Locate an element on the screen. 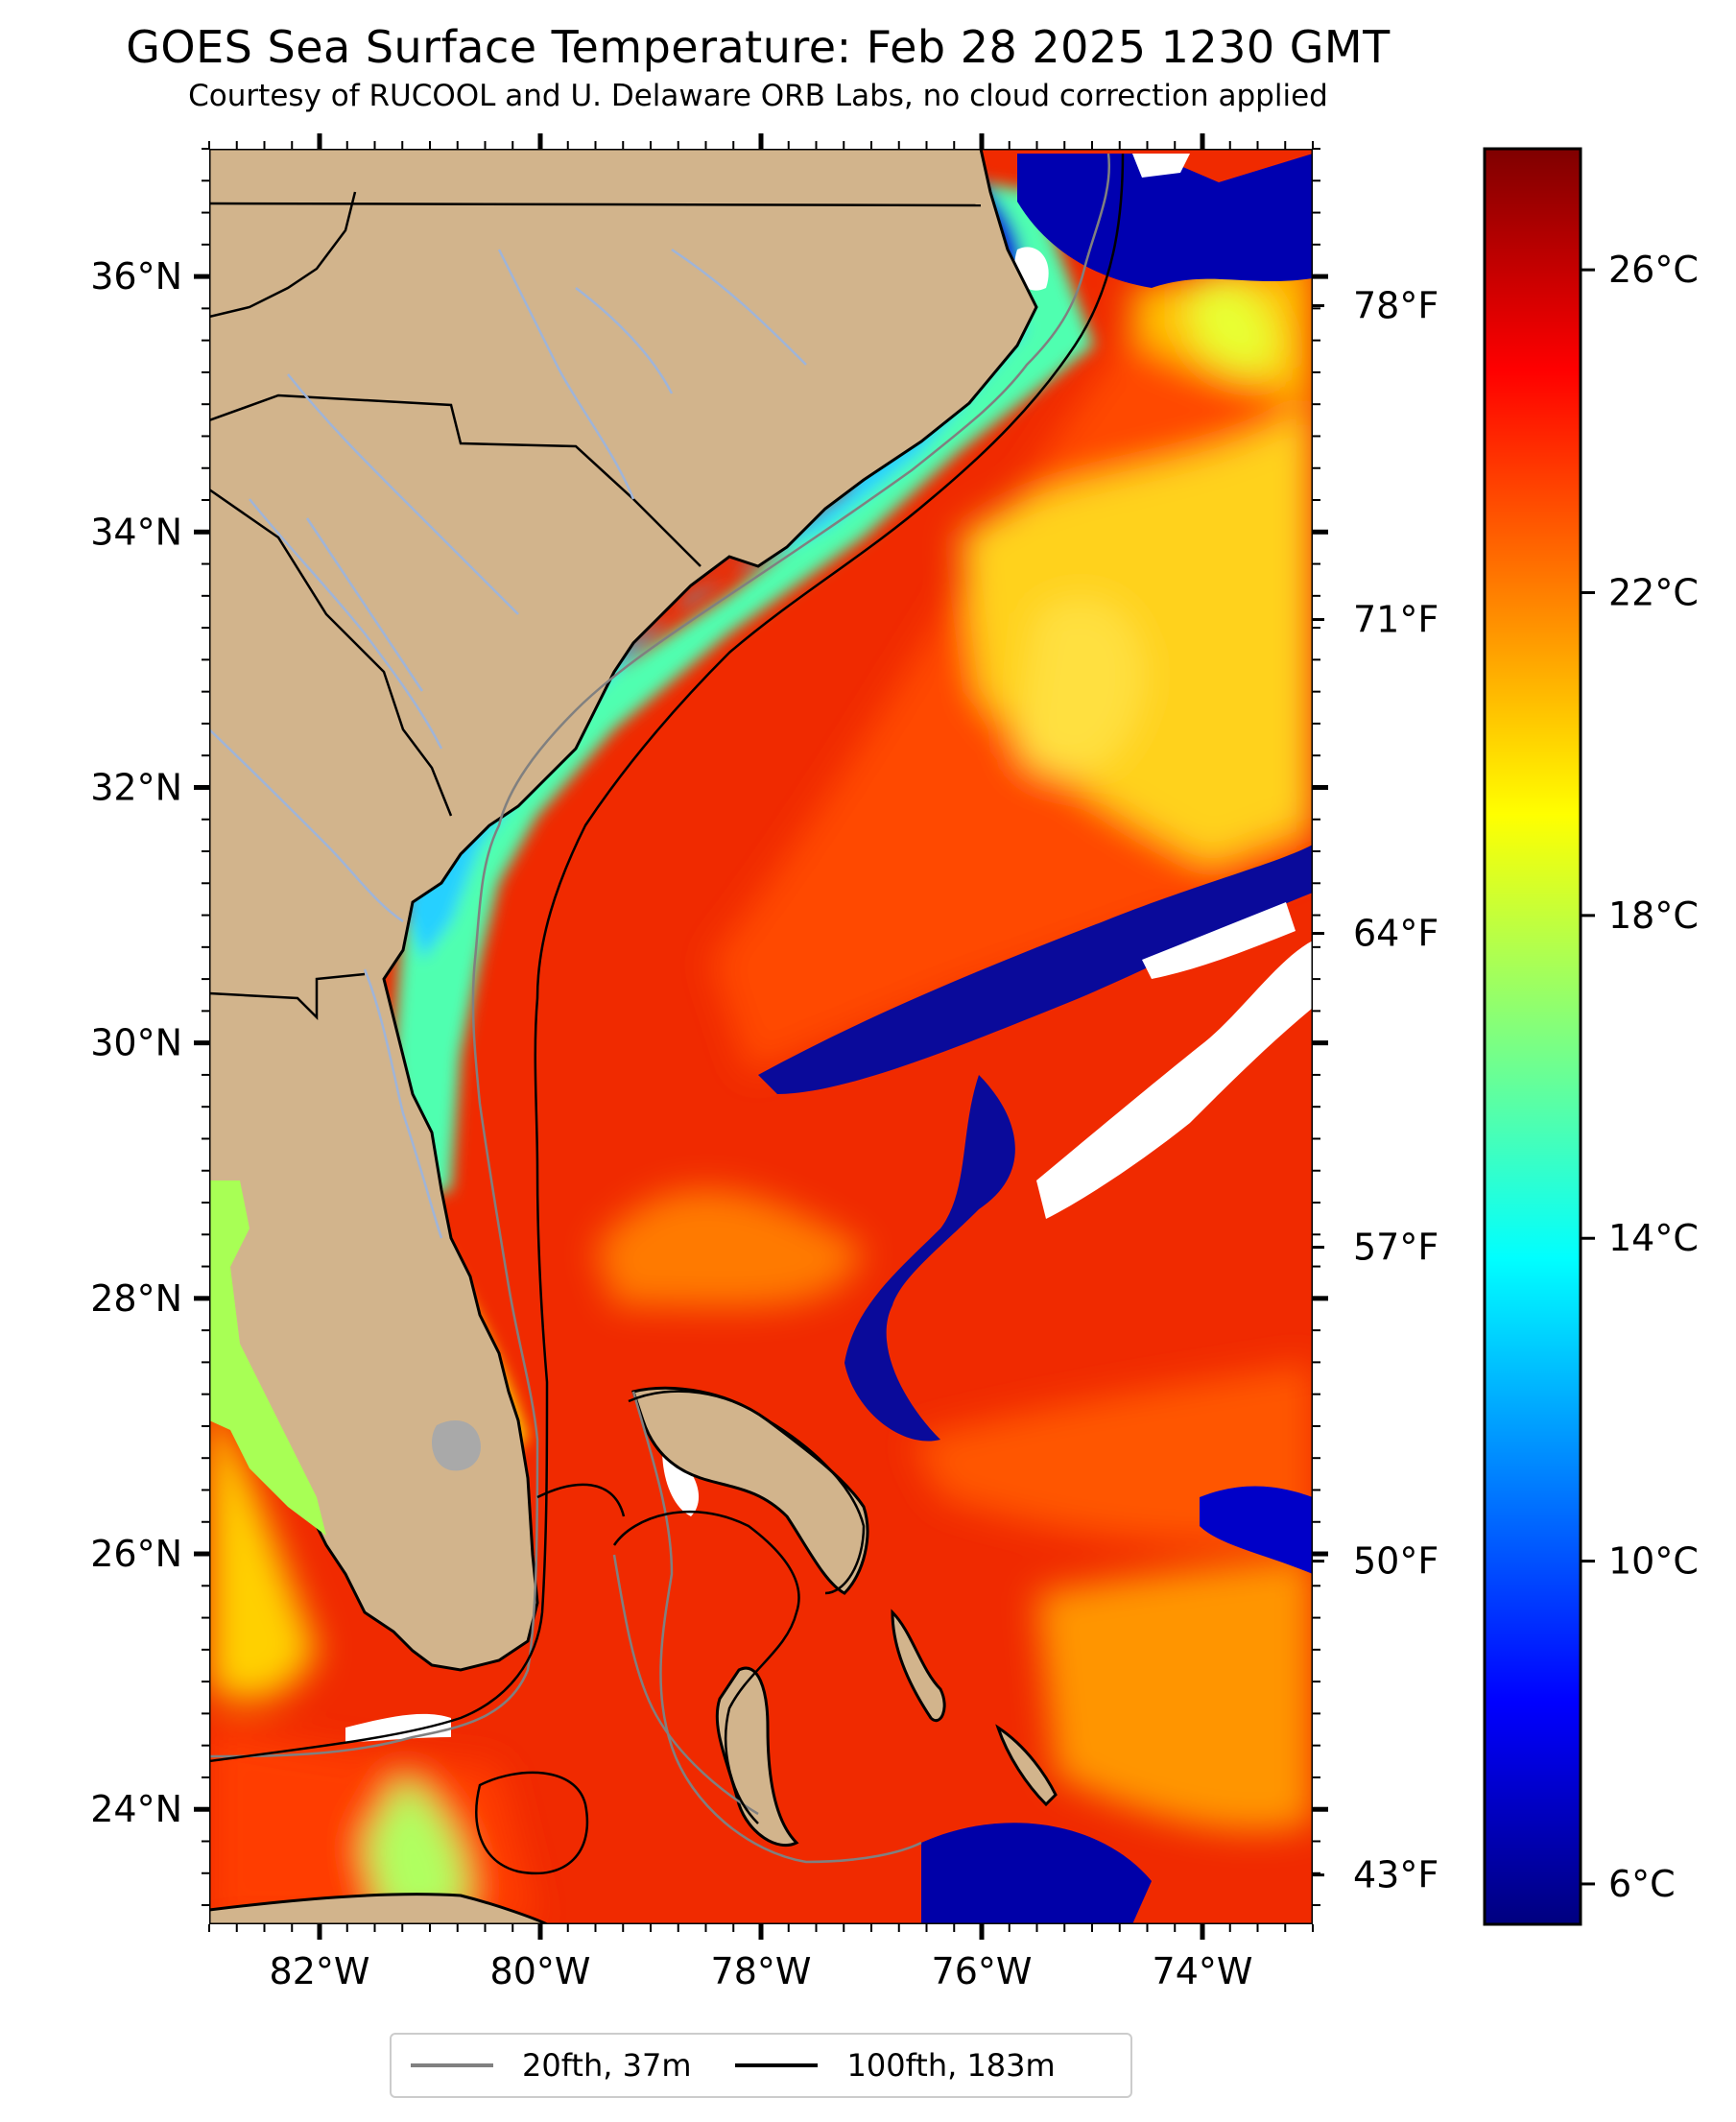  lon-label: 76°W is located at coordinates (982, 1971).